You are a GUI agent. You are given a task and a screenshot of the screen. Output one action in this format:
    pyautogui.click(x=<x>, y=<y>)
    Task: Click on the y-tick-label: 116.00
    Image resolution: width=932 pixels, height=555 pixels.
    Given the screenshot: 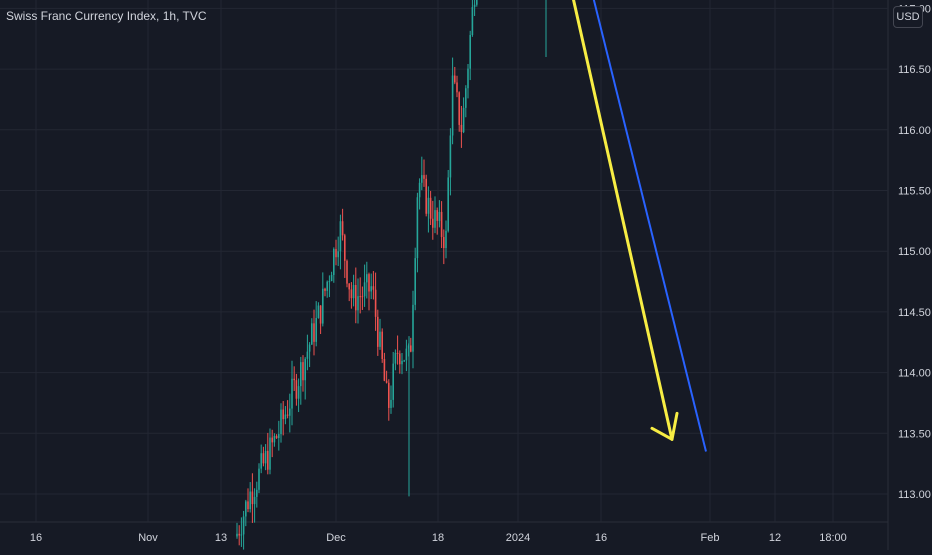 What is the action you would take?
    pyautogui.click(x=914, y=131)
    